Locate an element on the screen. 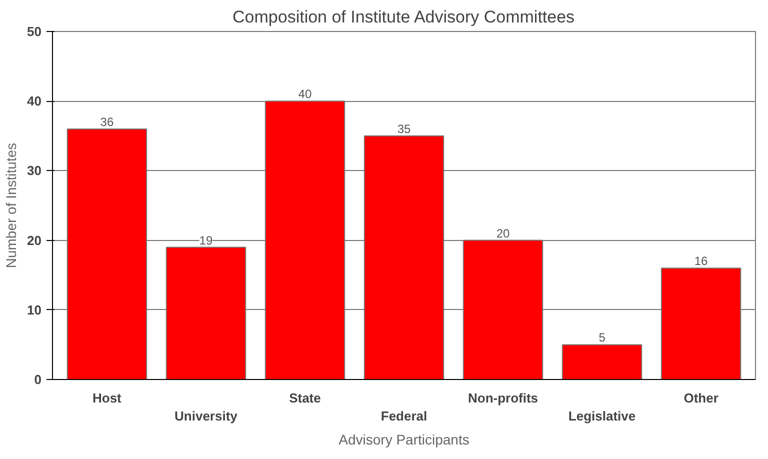 The image size is (768, 459). data-label: 20 is located at coordinates (503, 233).